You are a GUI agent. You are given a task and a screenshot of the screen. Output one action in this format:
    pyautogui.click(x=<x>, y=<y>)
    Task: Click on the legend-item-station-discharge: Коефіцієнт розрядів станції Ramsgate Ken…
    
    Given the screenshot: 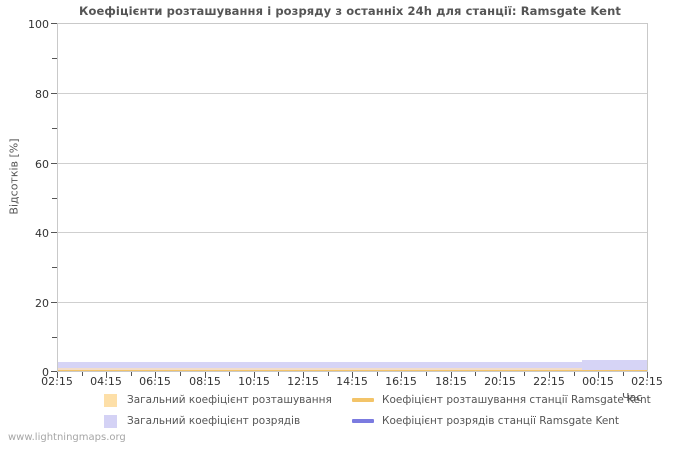 What is the action you would take?
    pyautogui.click(x=485, y=421)
    